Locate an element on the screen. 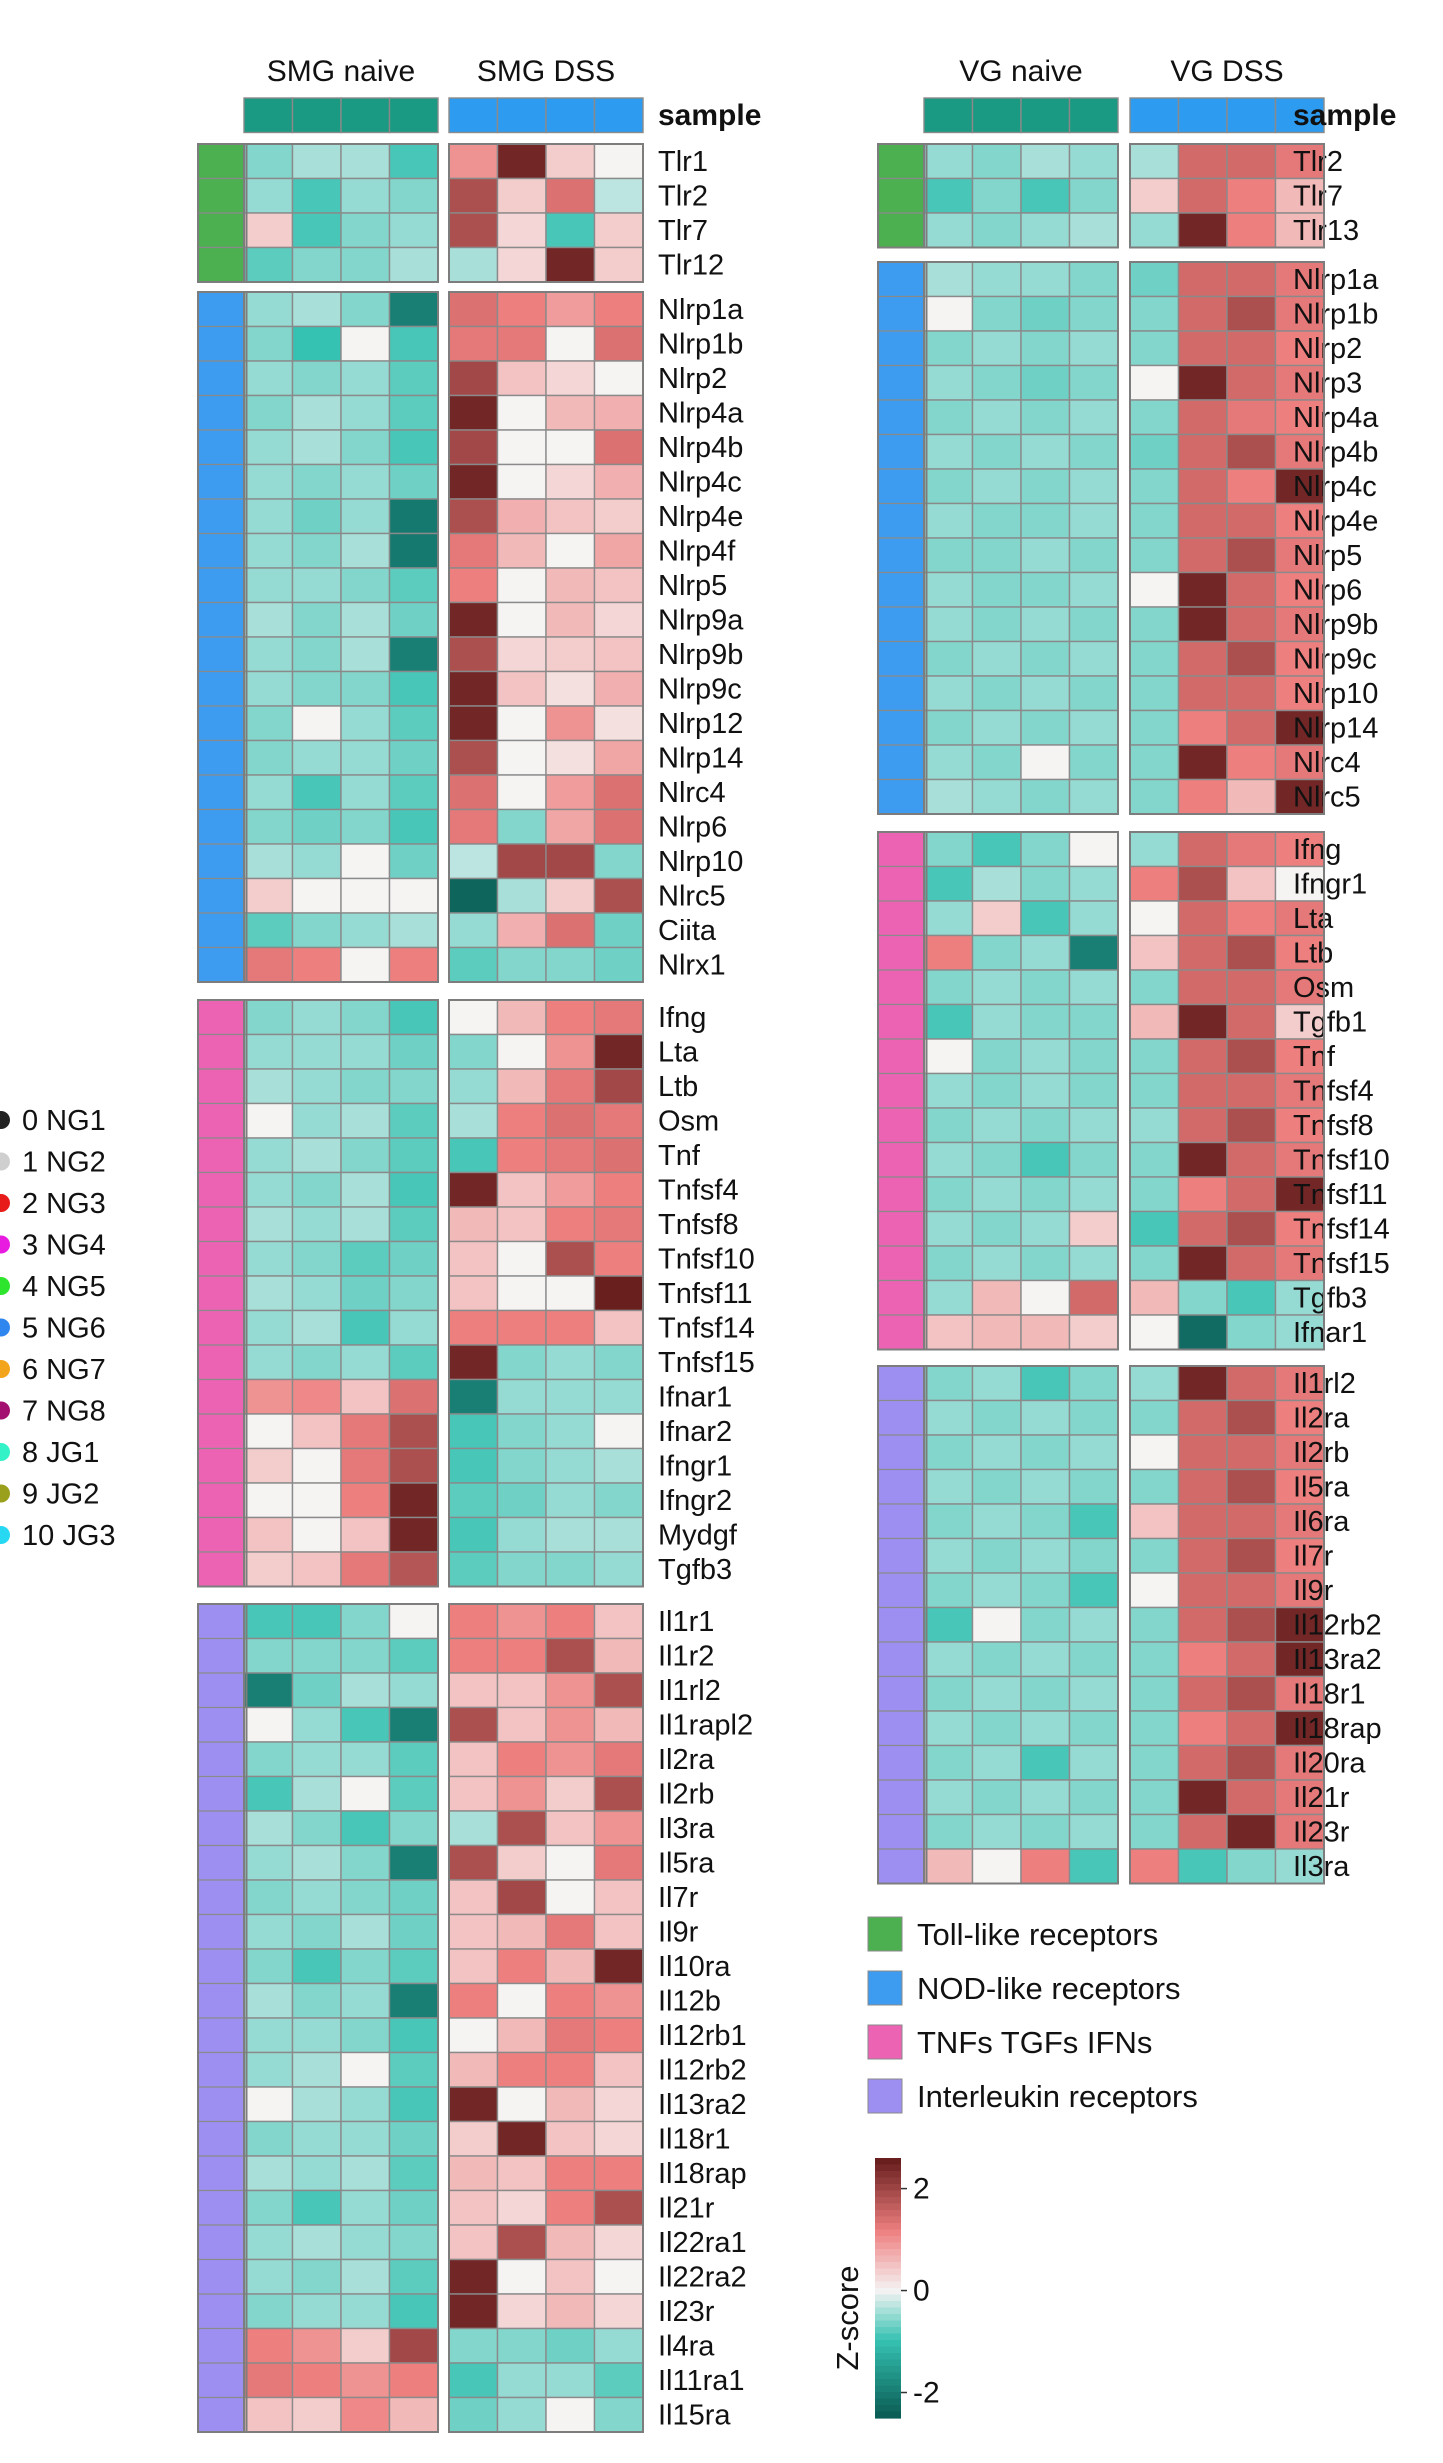  gene-label: Nlrp4a is located at coordinates (1336, 418).